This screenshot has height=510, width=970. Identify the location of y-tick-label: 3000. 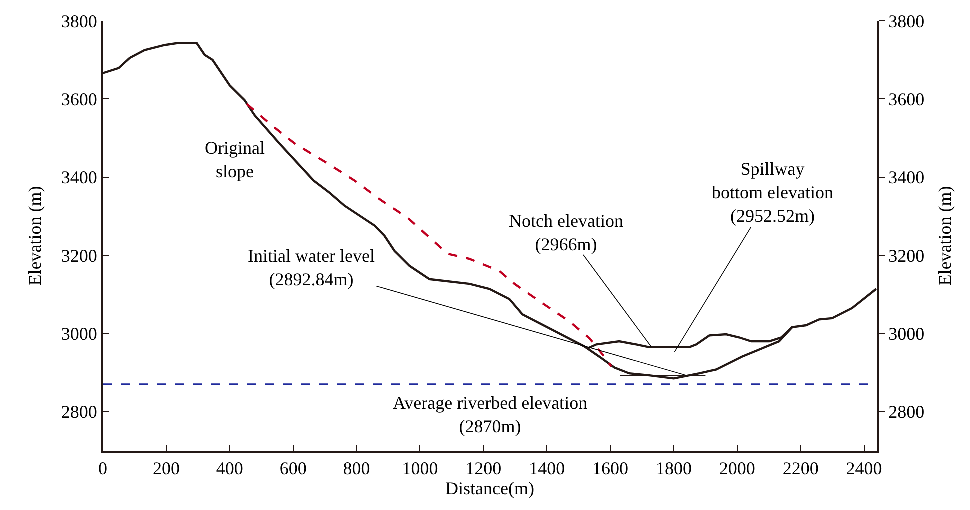
(79, 334).